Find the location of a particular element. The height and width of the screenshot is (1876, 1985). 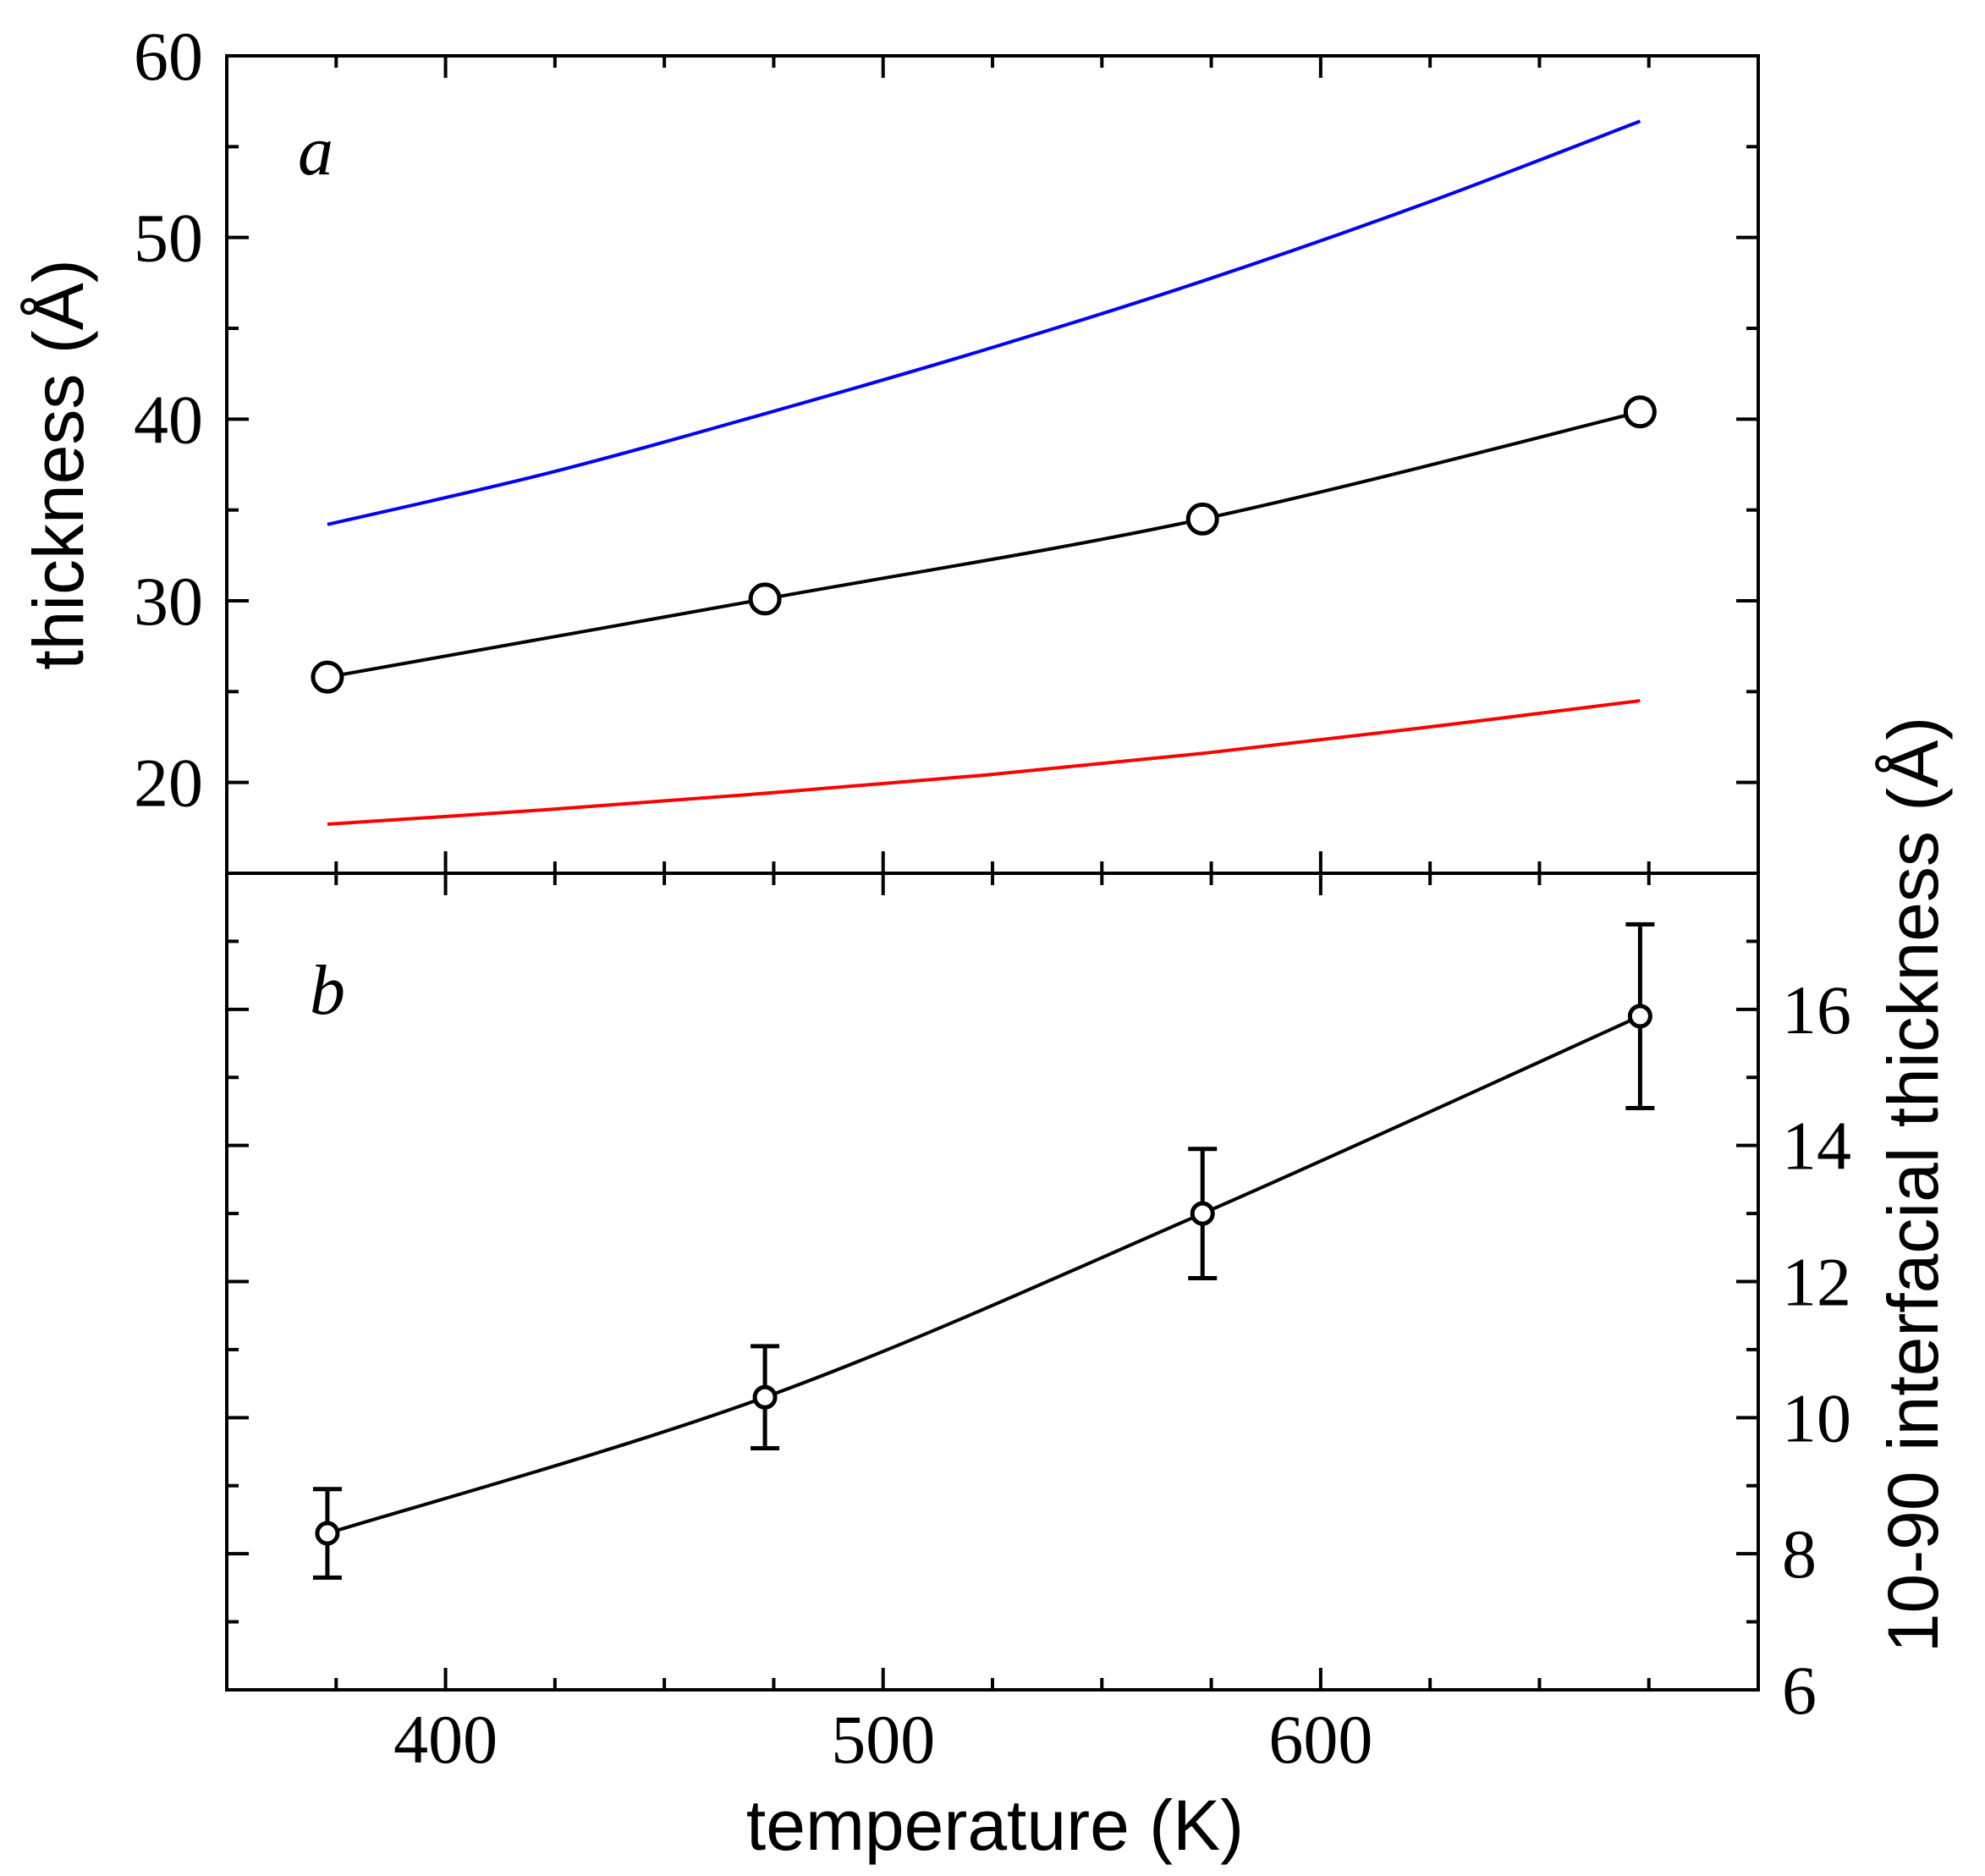

panel-a-label: a is located at coordinates (315, 151).